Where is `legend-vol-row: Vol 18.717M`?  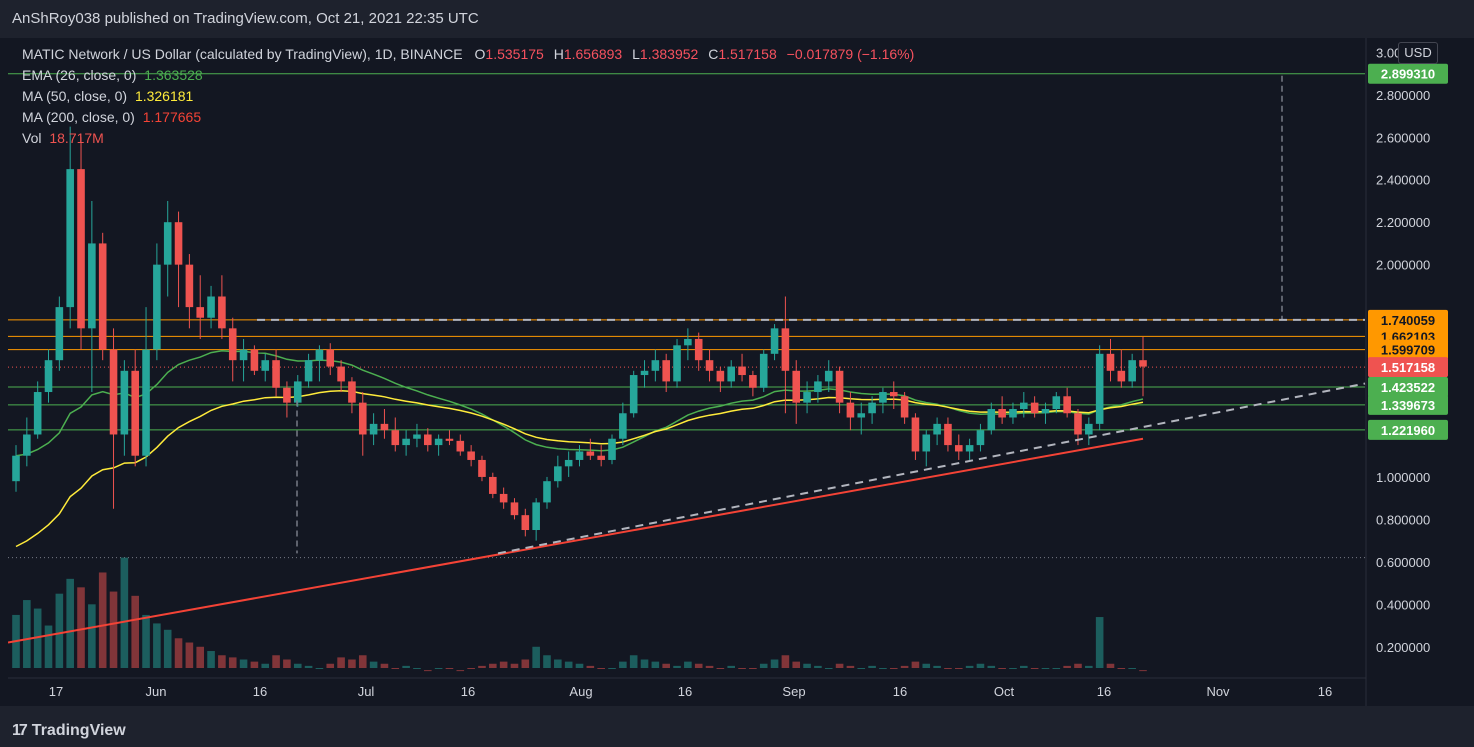 legend-vol-row: Vol 18.717M is located at coordinates (468, 138).